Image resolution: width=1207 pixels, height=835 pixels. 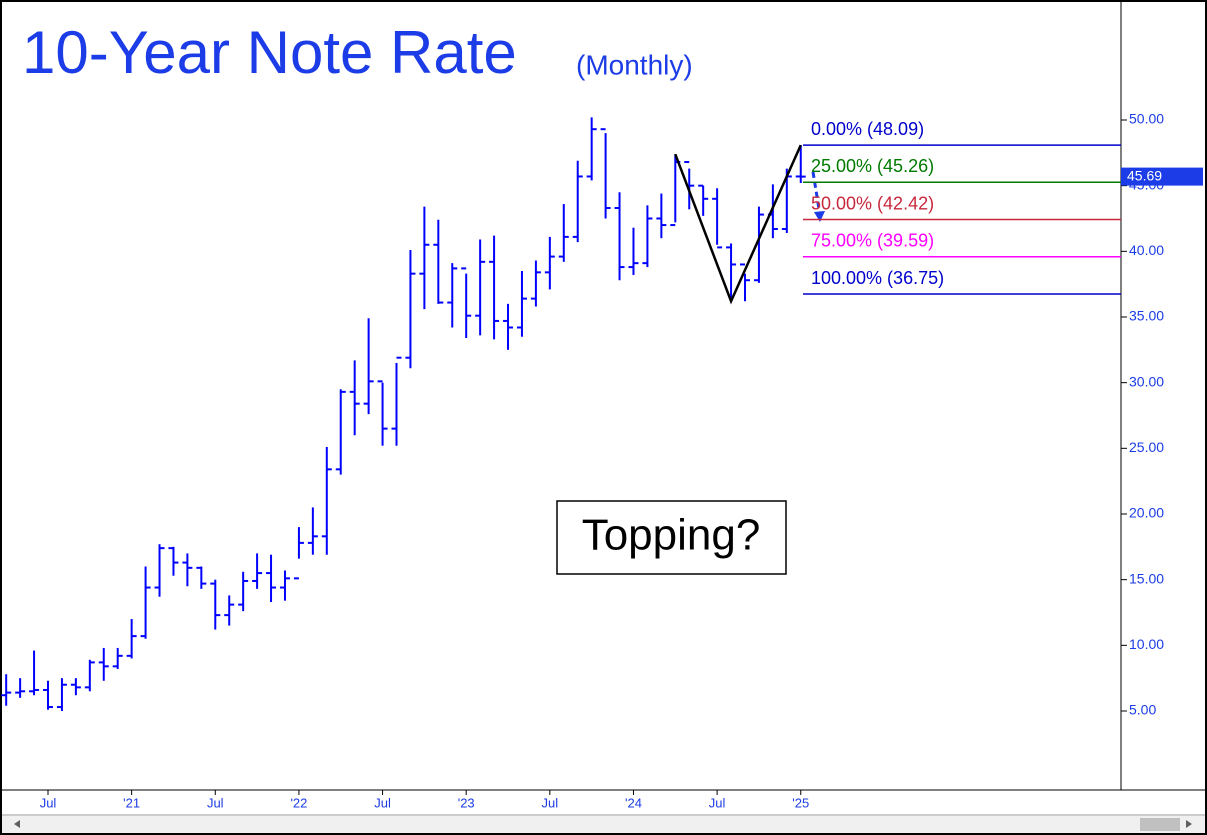 I want to click on fib-label: 0.00% (48.09), so click(x=867, y=129).